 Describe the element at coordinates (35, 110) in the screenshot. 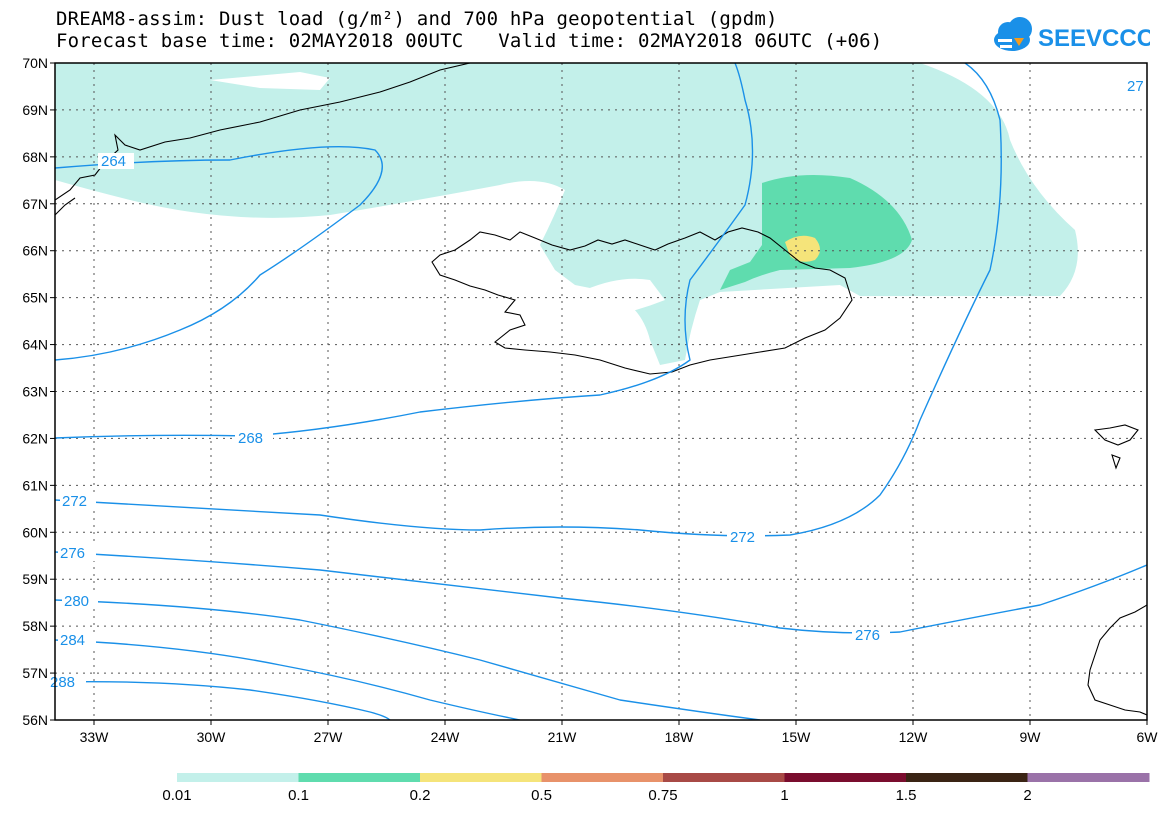

I see `y-tick-label: 69N` at that location.